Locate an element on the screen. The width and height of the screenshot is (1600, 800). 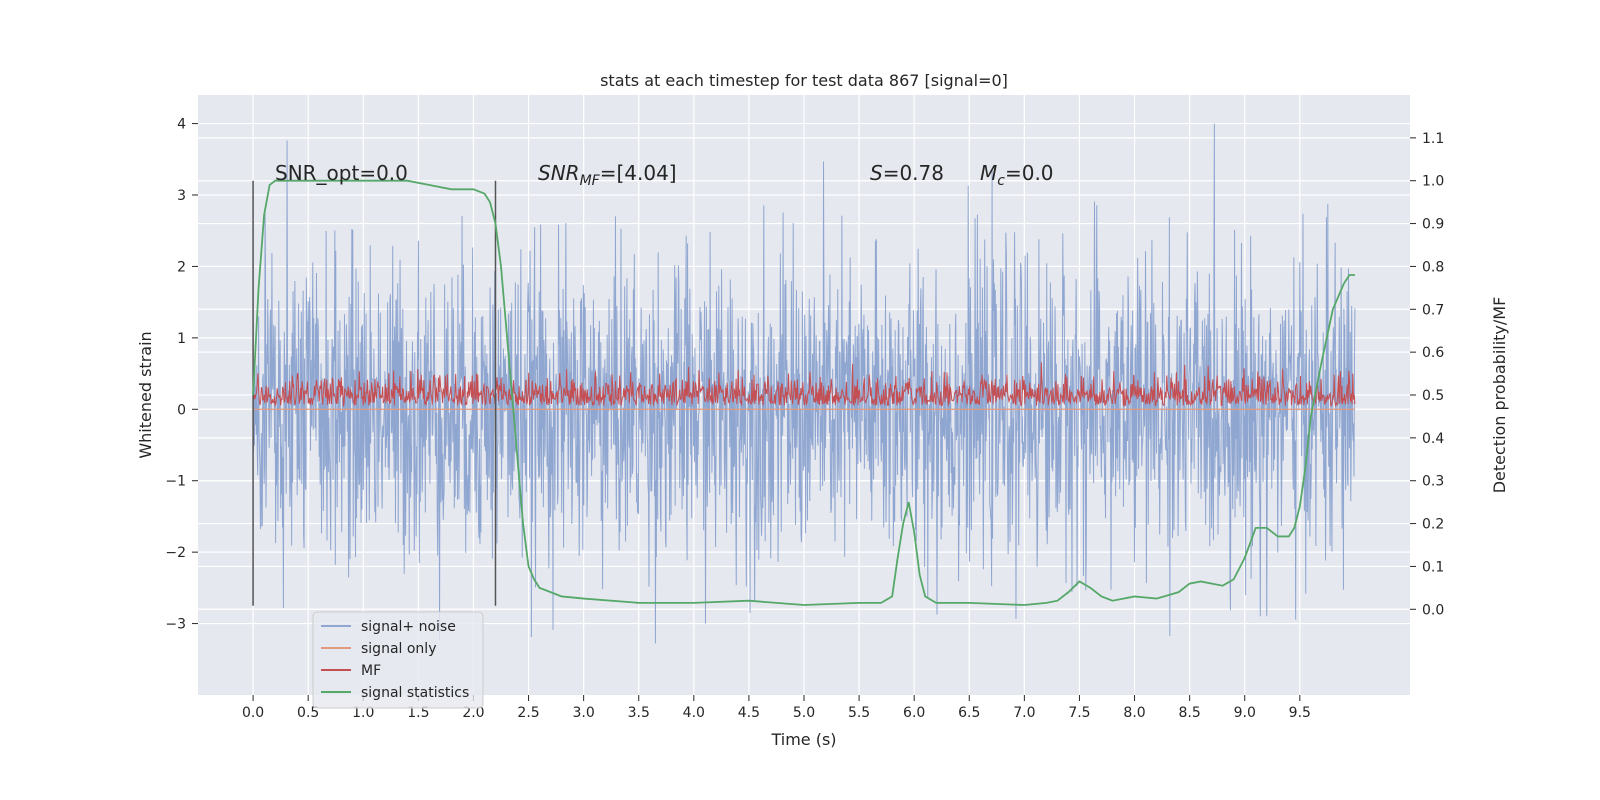
s-prefix: S is located at coordinates (876, 173).